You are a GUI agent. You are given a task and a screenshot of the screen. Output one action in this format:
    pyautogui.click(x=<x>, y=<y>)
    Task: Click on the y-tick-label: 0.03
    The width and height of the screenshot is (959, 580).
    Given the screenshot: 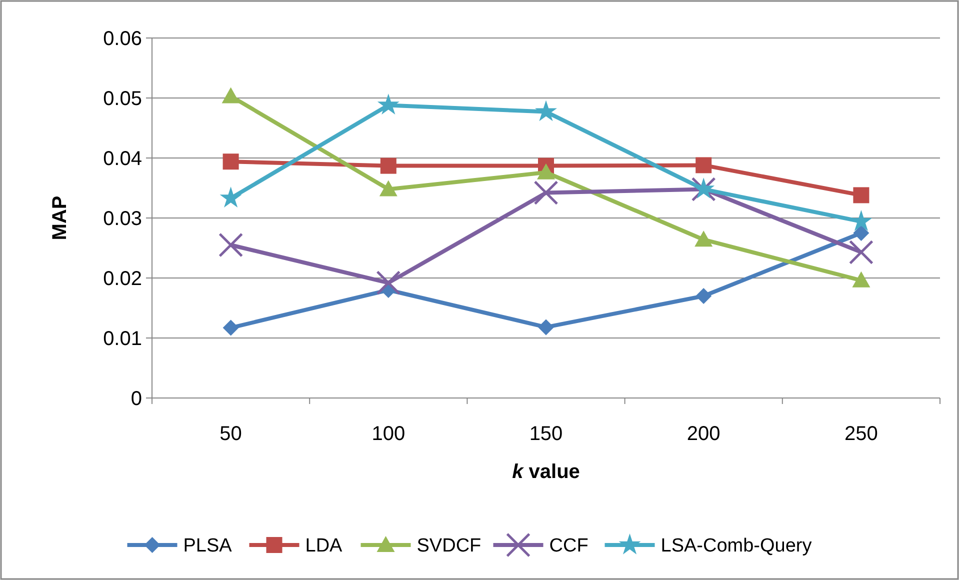 What is the action you would take?
    pyautogui.click(x=122, y=219)
    